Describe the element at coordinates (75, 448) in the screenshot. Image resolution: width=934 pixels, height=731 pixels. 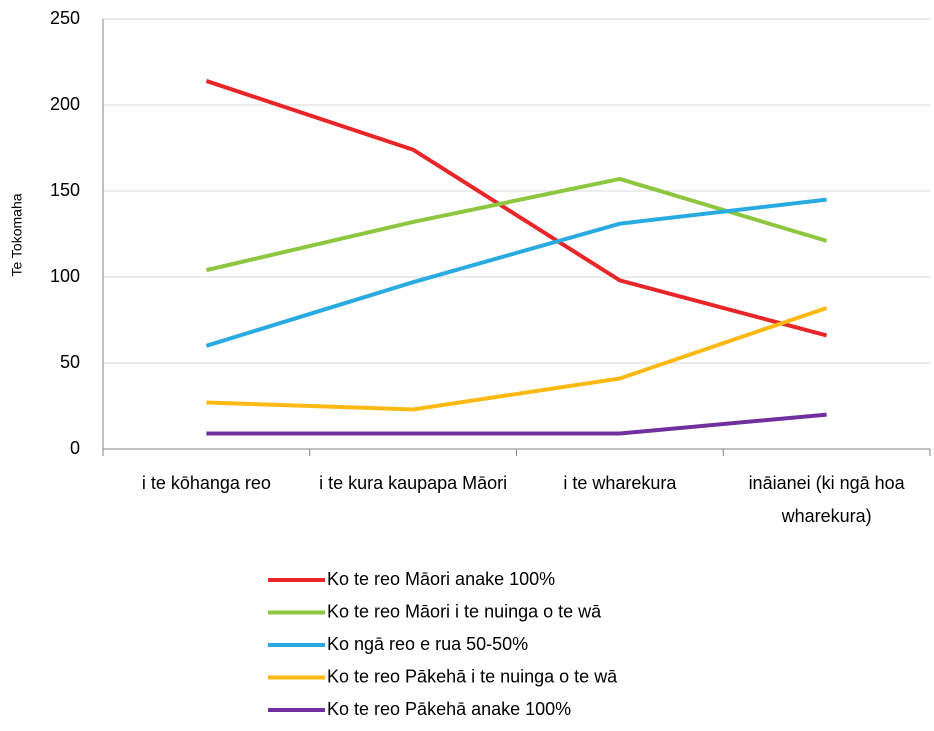
I see `y-tick-label: 0` at that location.